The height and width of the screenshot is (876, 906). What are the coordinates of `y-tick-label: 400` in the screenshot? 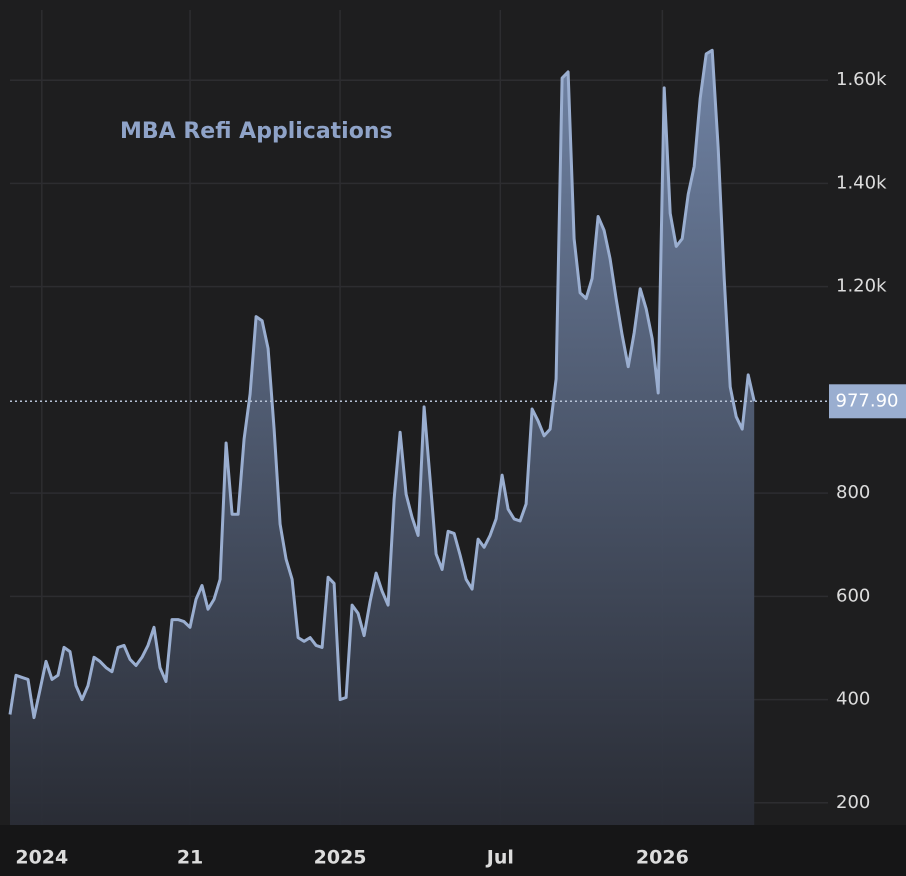 It's located at (853, 699).